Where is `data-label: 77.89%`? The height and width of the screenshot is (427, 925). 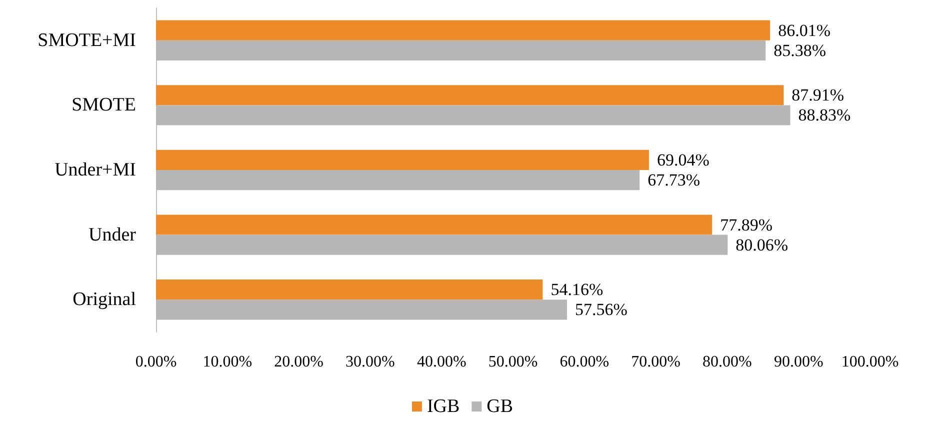 data-label: 77.89% is located at coordinates (746, 224).